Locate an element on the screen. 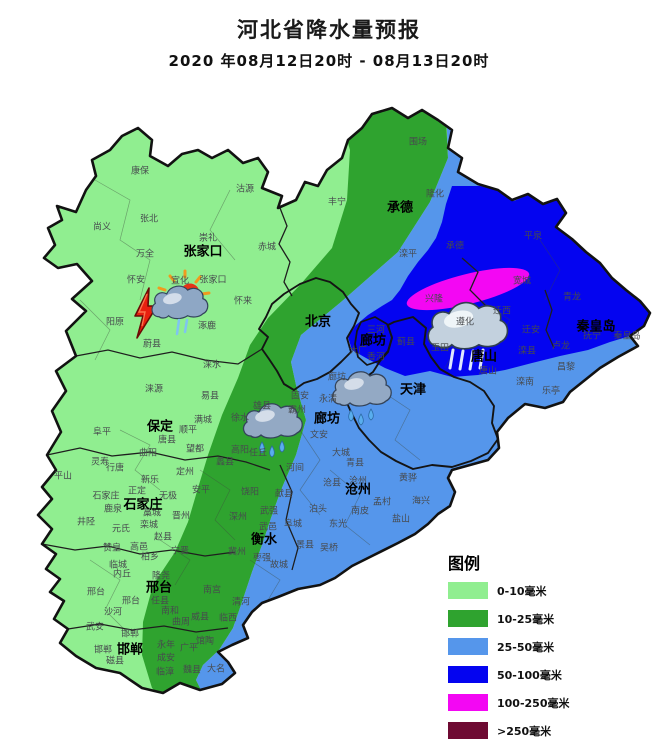 Image resolution: width=658 pixels, height=744 pixels. legend-label: 50-100毫米 is located at coordinates (529, 675).